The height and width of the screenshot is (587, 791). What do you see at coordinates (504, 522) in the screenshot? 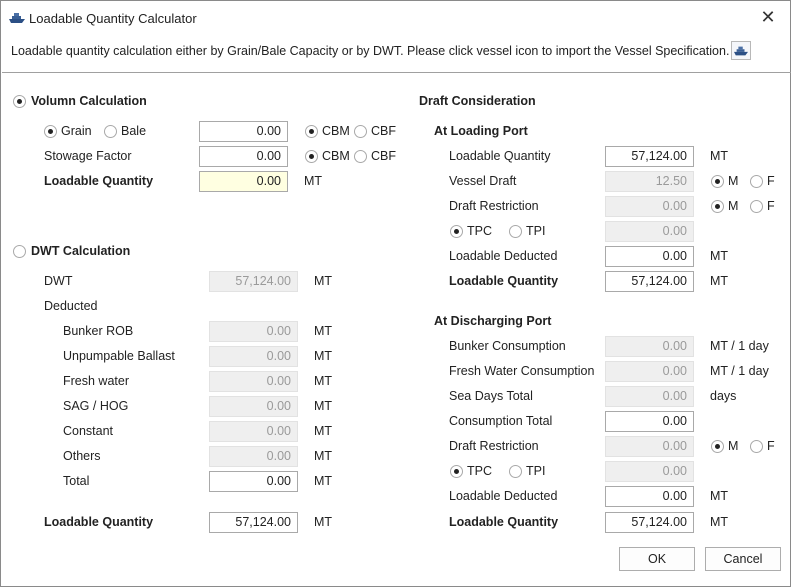
I see `discharging-result-label: Loadable Quantity` at bounding box center [504, 522].